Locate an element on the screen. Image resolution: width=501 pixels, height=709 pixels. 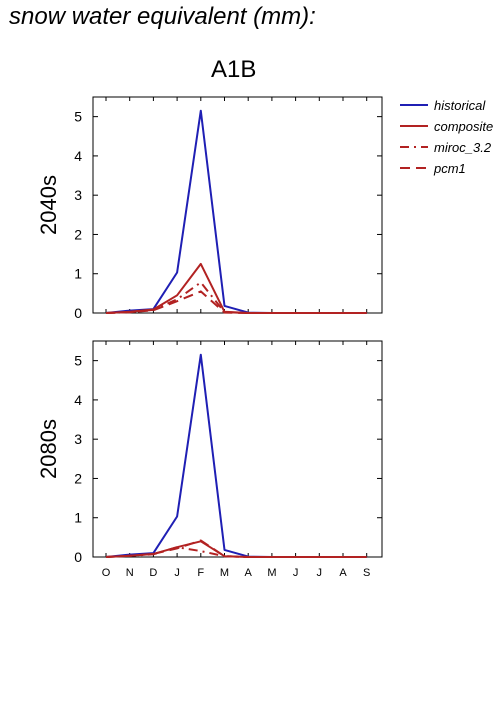
scenario-title: A1B is located at coordinates (234, 69).